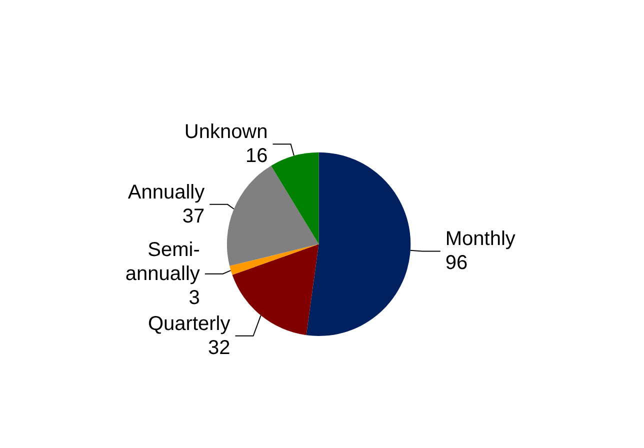 The height and width of the screenshot is (448, 644). I want to click on data-label: 37, so click(193, 216).